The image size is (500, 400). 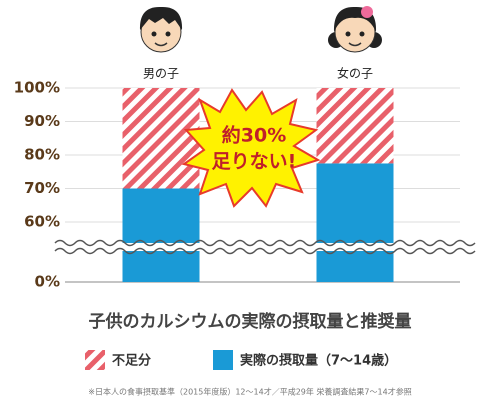 I want to click on girl-icon, so click(x=355, y=29).